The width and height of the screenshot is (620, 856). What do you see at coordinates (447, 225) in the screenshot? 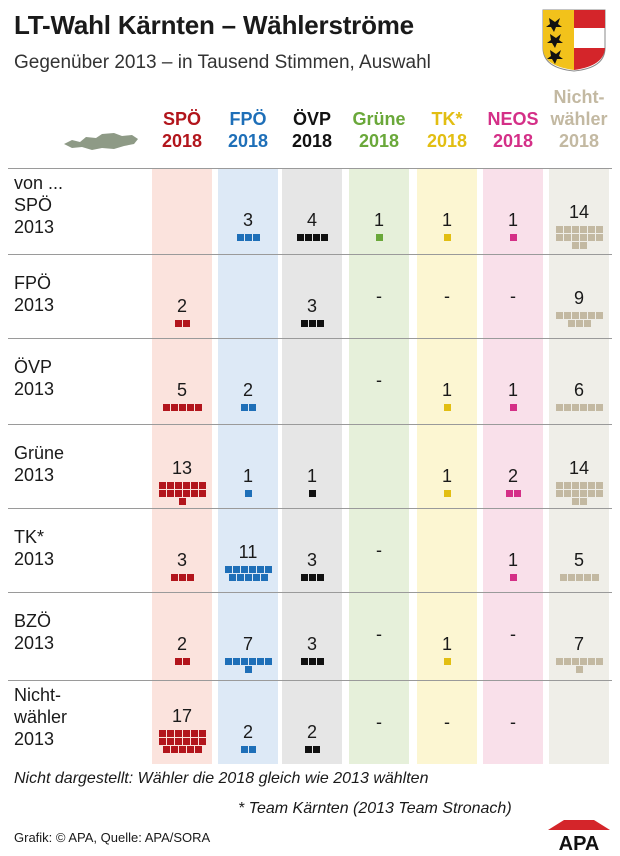
I see `cell-tk: 1` at bounding box center [447, 225].